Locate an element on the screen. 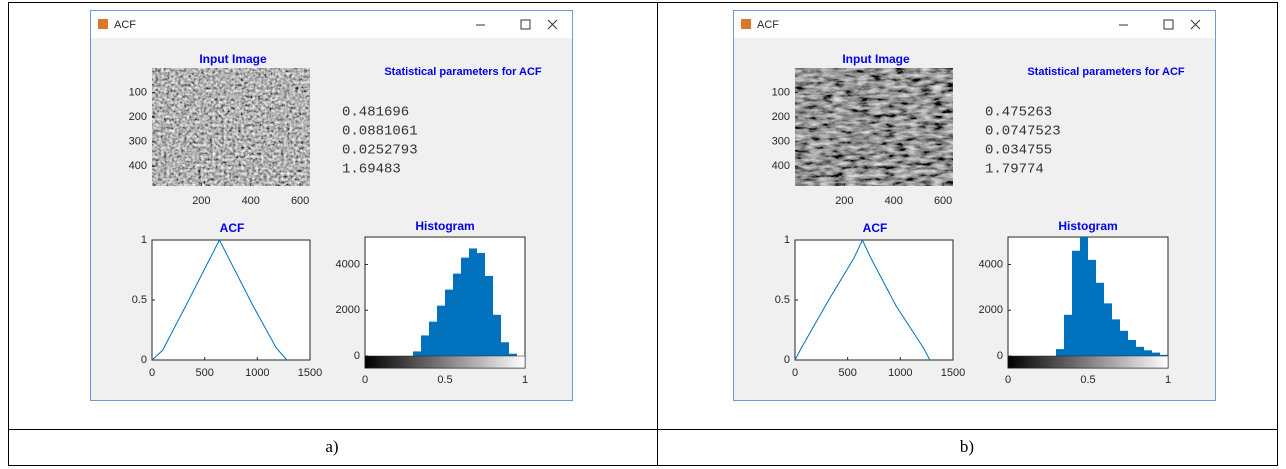  stat-value: 0.0747523 is located at coordinates (1023, 132).